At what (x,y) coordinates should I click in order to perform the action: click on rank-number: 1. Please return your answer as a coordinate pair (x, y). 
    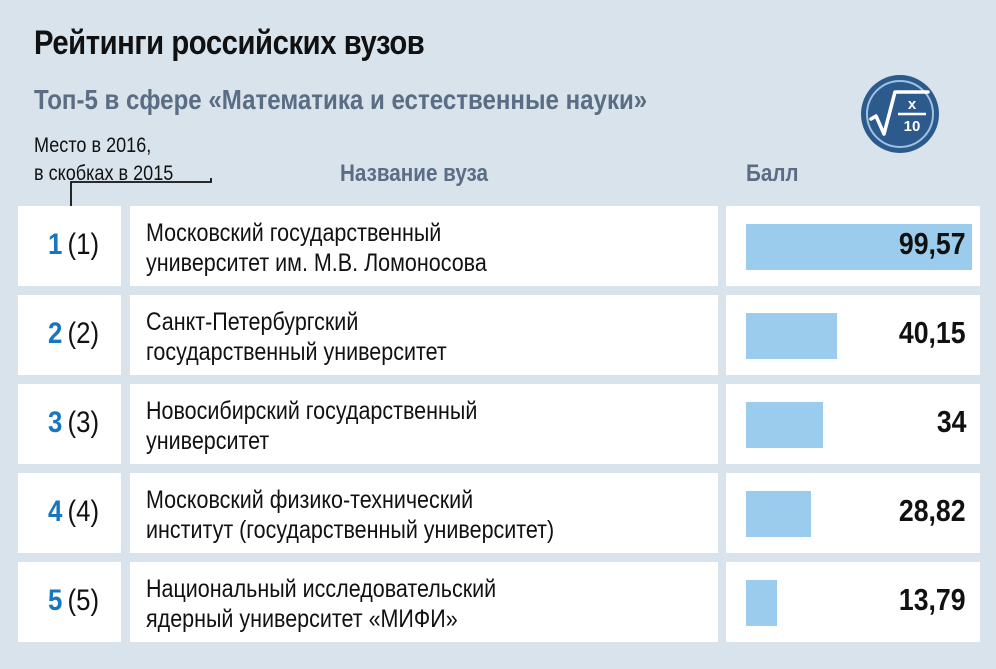
    Looking at the image, I should click on (55, 244).